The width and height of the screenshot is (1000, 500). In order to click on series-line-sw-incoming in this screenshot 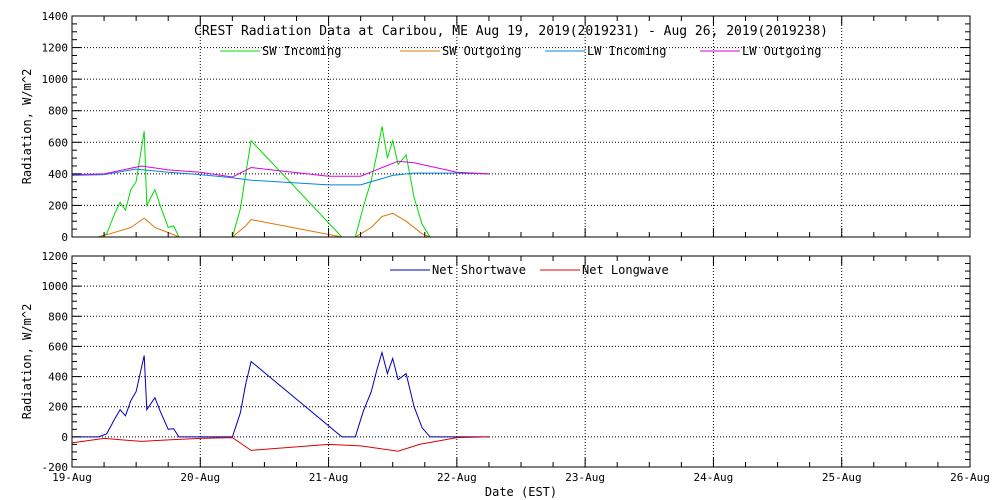, I will do `click(251, 182)`.